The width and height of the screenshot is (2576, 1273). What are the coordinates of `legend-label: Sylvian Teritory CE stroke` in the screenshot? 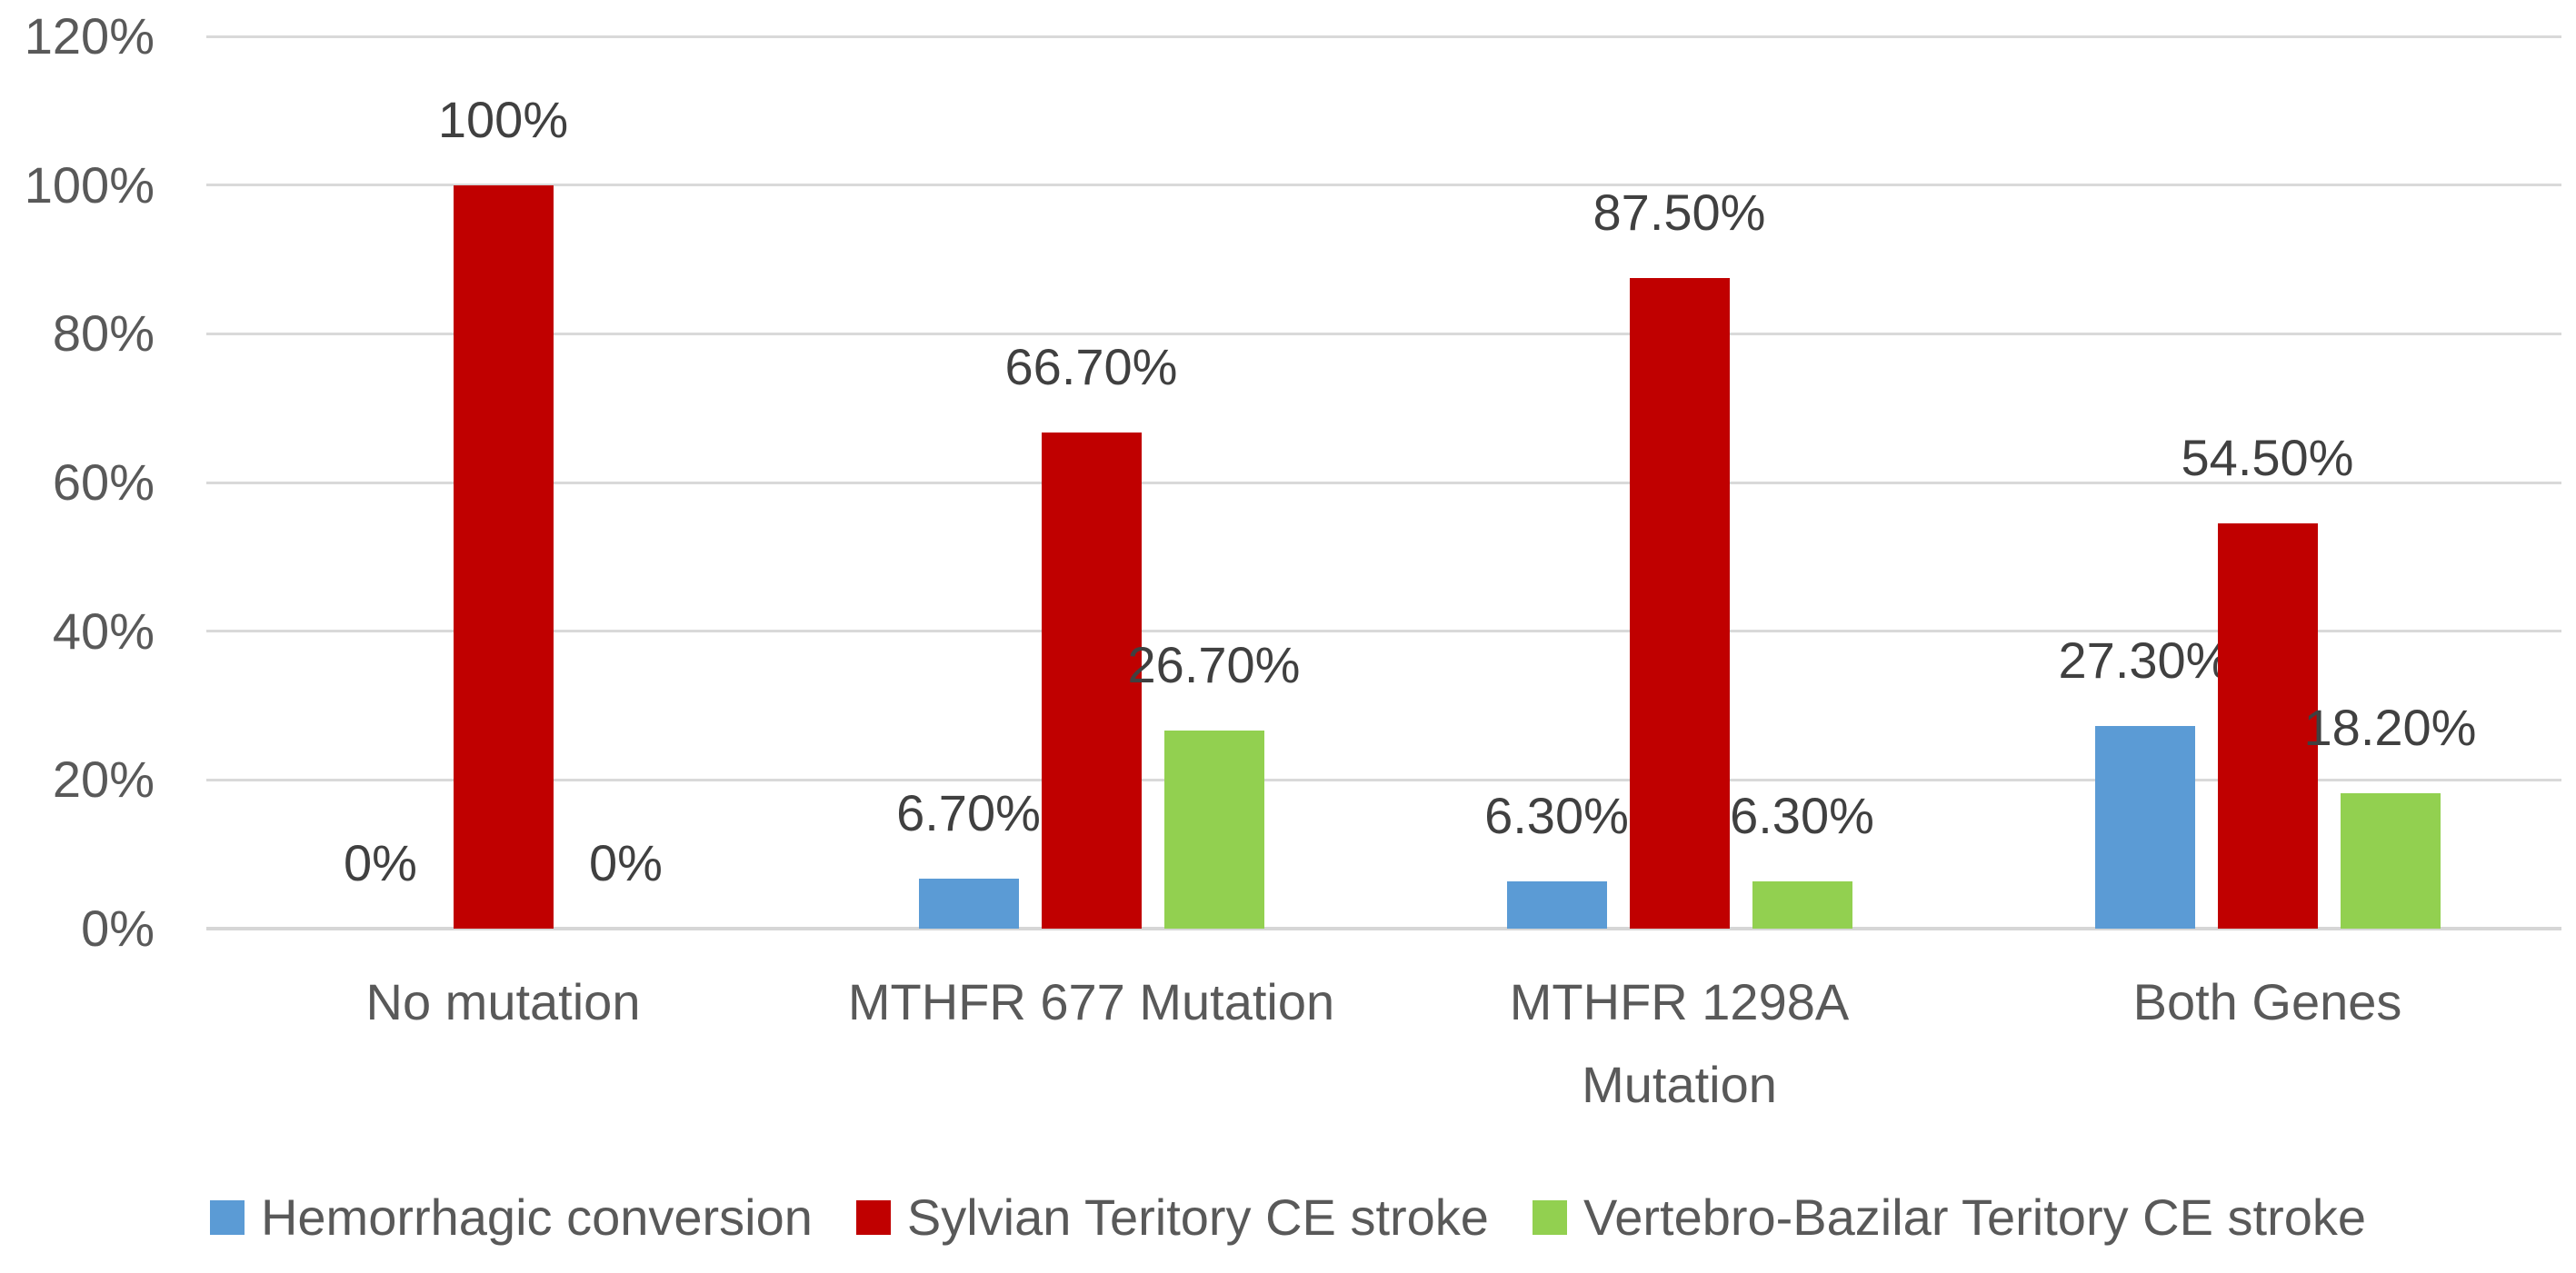 It's located at (1197, 1217).